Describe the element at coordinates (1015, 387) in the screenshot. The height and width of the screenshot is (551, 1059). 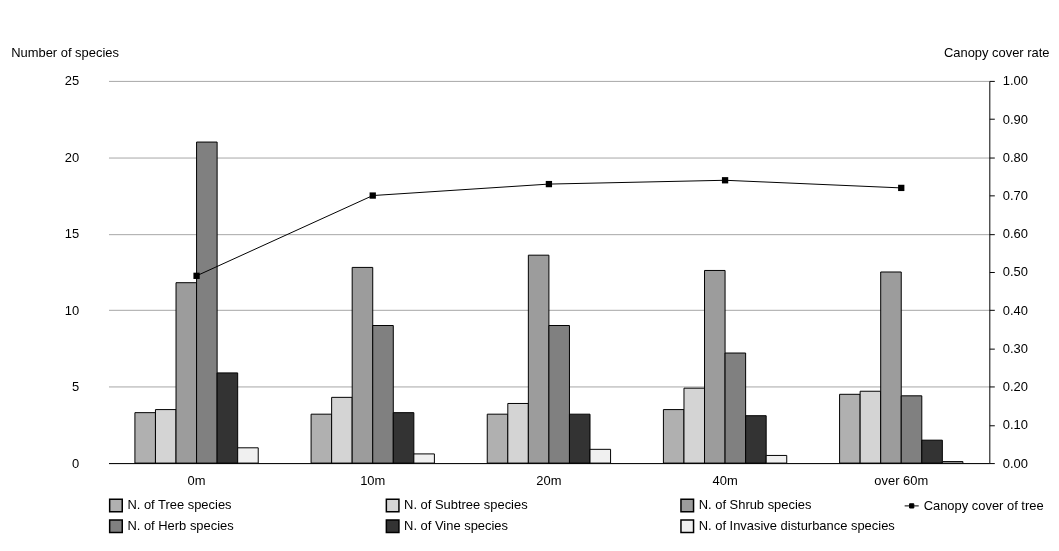
I see `y2-tick-label: 0.20` at that location.